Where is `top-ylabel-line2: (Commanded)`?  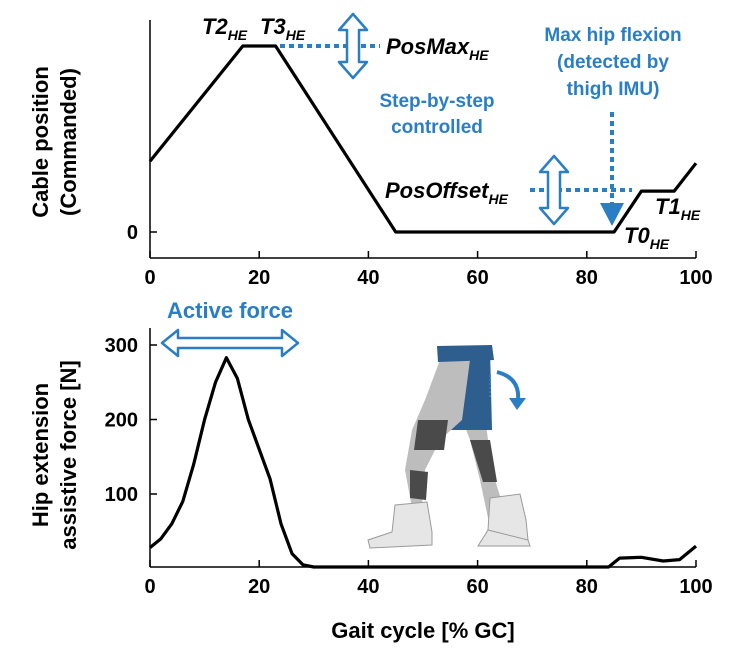 top-ylabel-line2: (Commanded) is located at coordinates (68, 142).